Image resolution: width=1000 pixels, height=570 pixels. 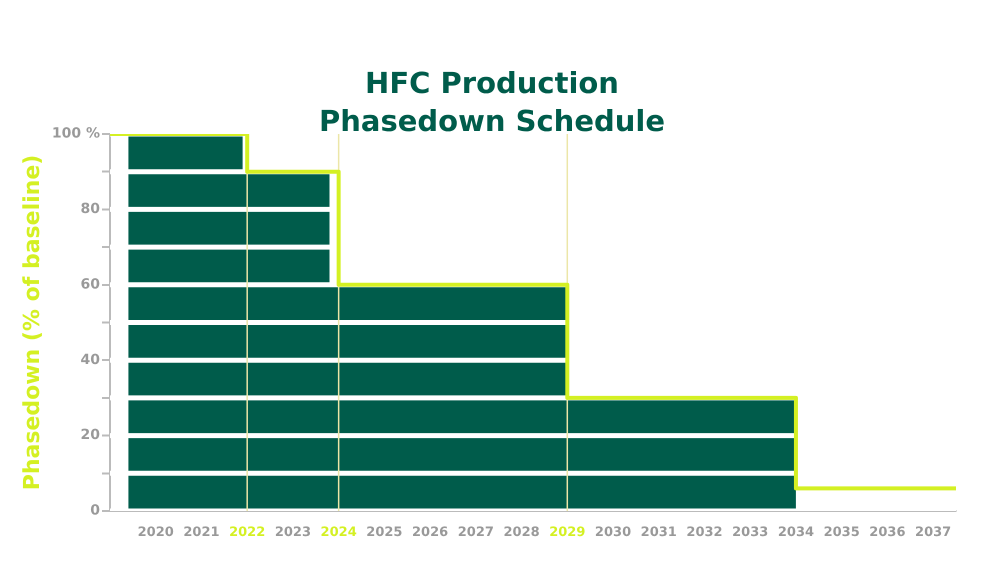 What do you see at coordinates (842, 532) in the screenshot?
I see `x-tick-label: 2035` at bounding box center [842, 532].